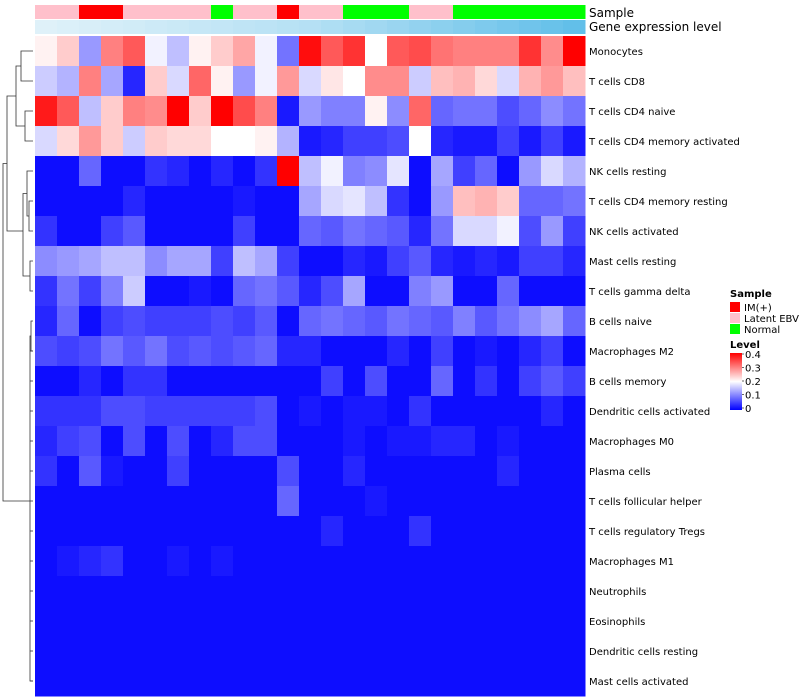 The image size is (800, 700). What do you see at coordinates (762, 330) in the screenshot?
I see `legend-entry-label: Normal` at bounding box center [762, 330].